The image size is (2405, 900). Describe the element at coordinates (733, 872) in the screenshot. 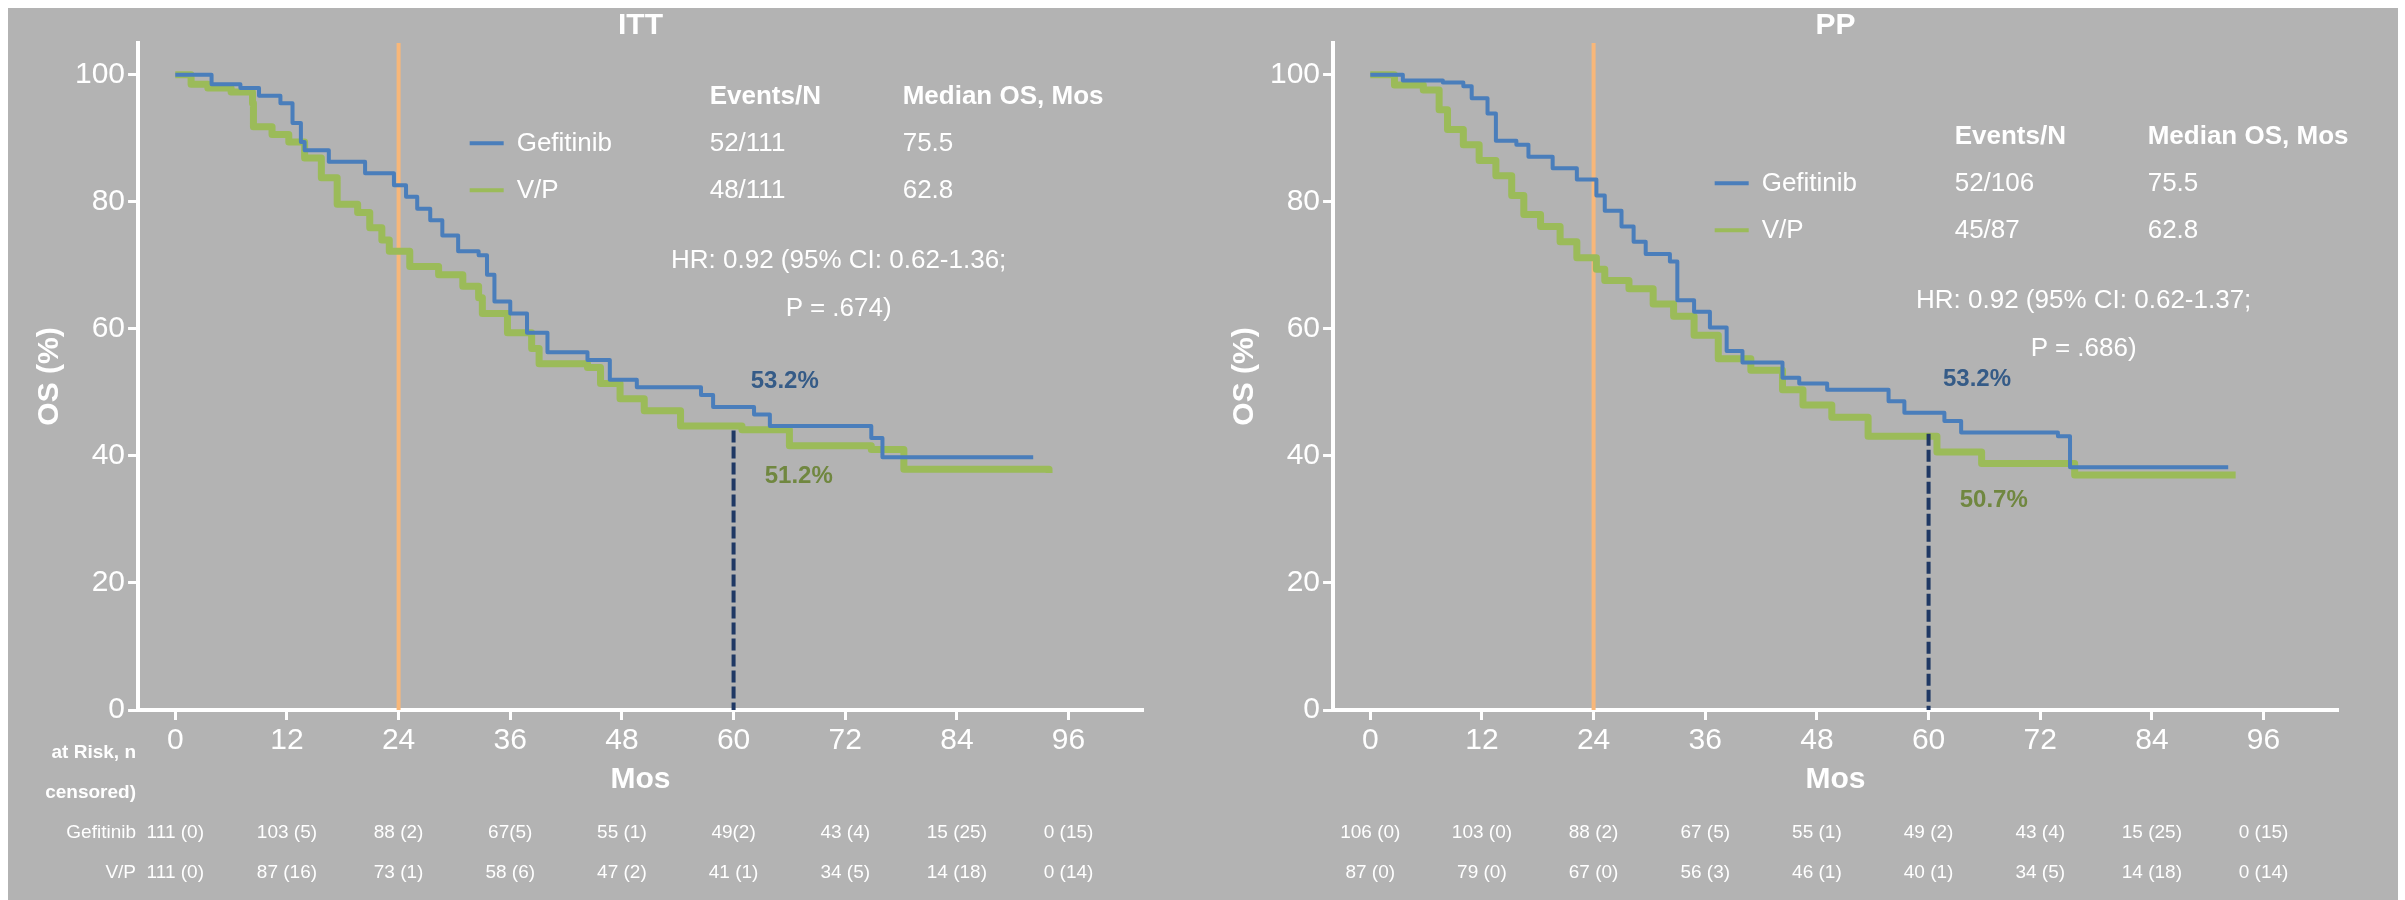

I see `text: 41 (1)` at that location.